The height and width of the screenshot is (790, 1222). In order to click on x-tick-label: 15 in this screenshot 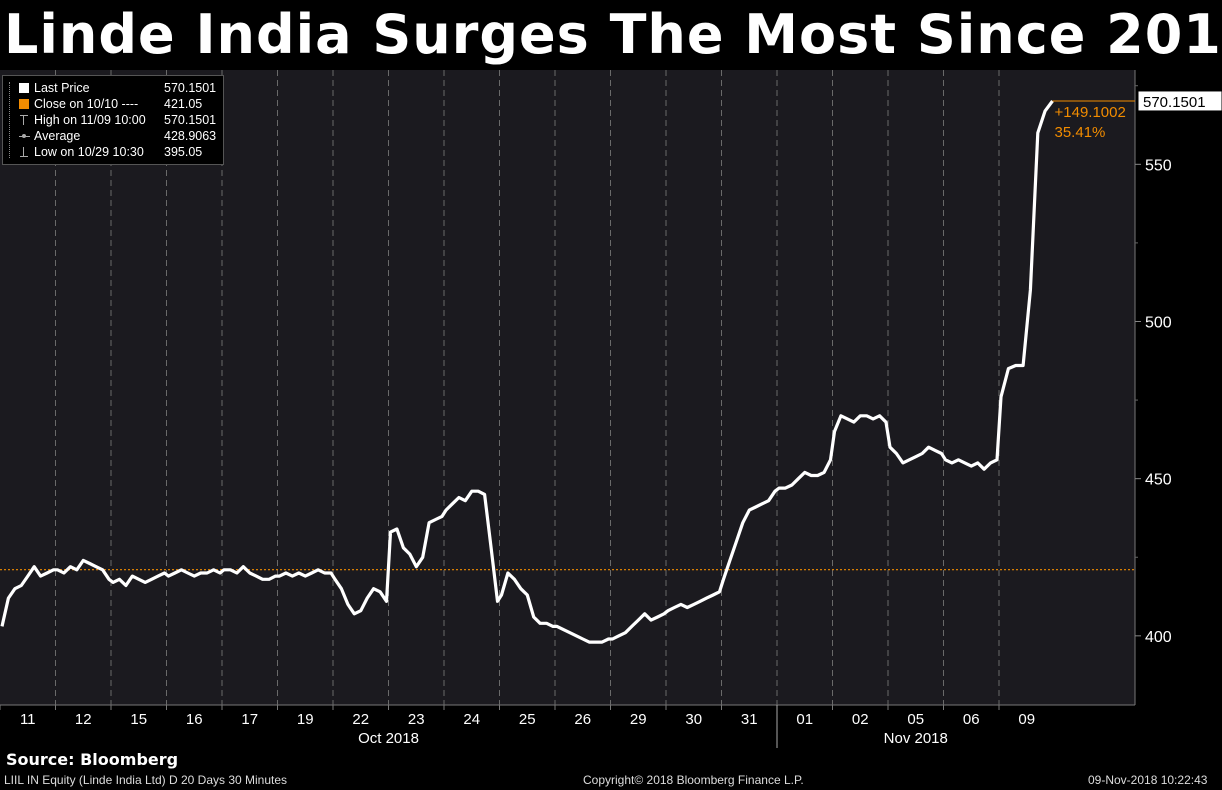, I will do `click(138, 719)`.